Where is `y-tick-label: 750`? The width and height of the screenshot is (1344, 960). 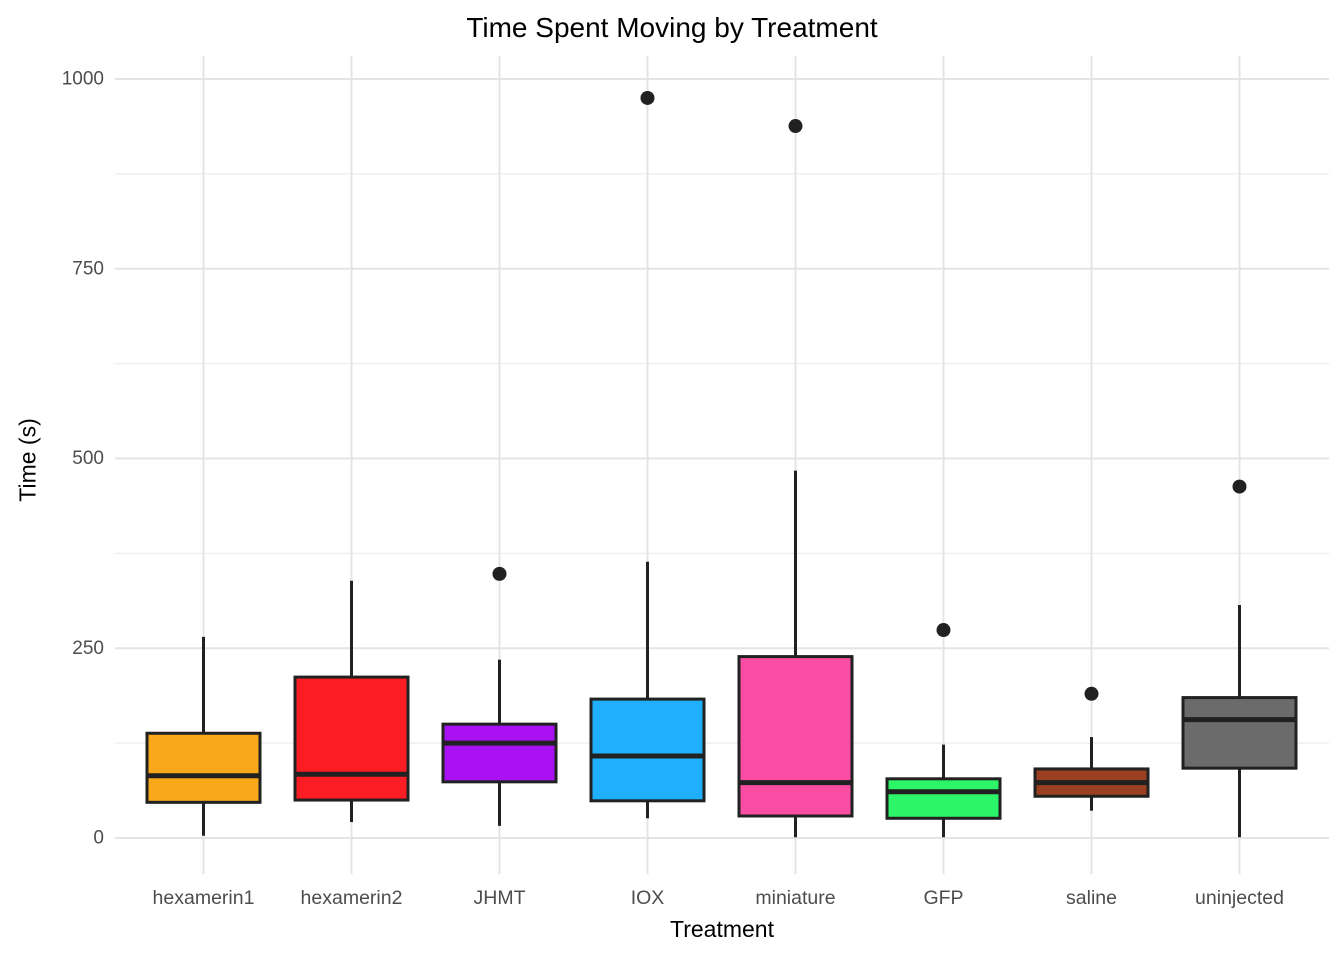
y-tick-label: 750 is located at coordinates (88, 268).